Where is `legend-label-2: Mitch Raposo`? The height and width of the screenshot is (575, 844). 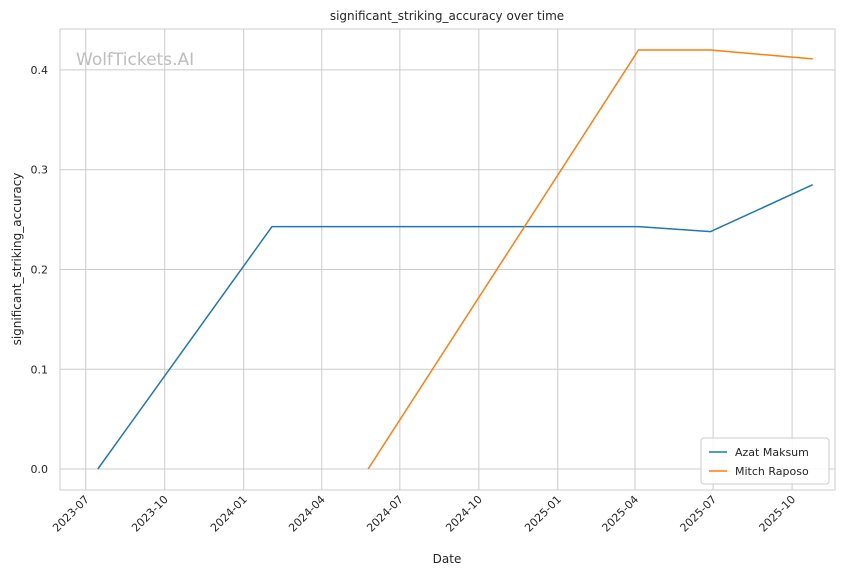
legend-label-2: Mitch Raposo is located at coordinates (772, 471).